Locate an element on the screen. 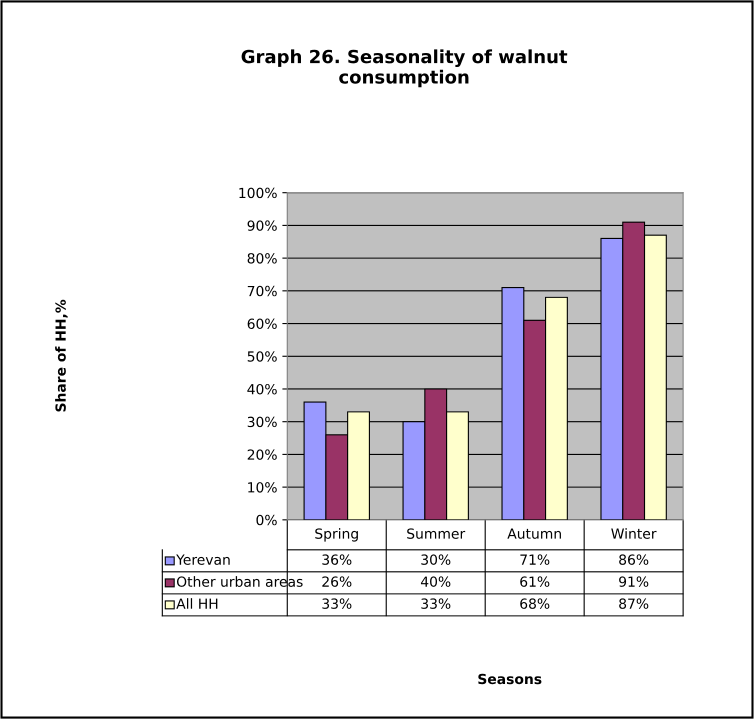  y-tick-label: 20% is located at coordinates (262, 454).